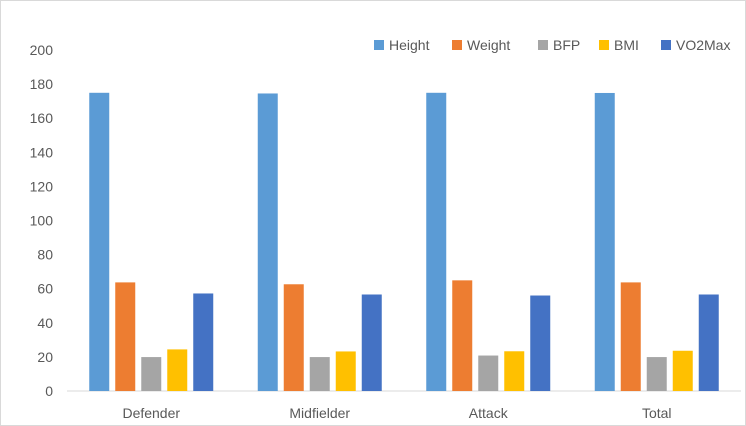  What do you see at coordinates (99, 241) in the screenshot?
I see `bar-height-defender` at bounding box center [99, 241].